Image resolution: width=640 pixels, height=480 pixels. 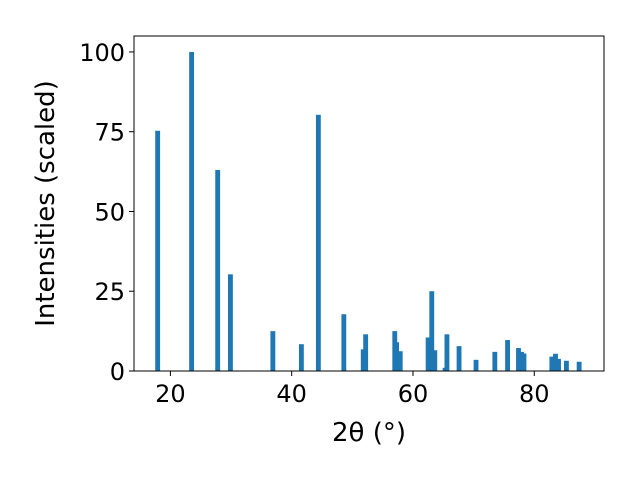 I want to click on y-tick-label-50: 50, so click(x=109, y=212).